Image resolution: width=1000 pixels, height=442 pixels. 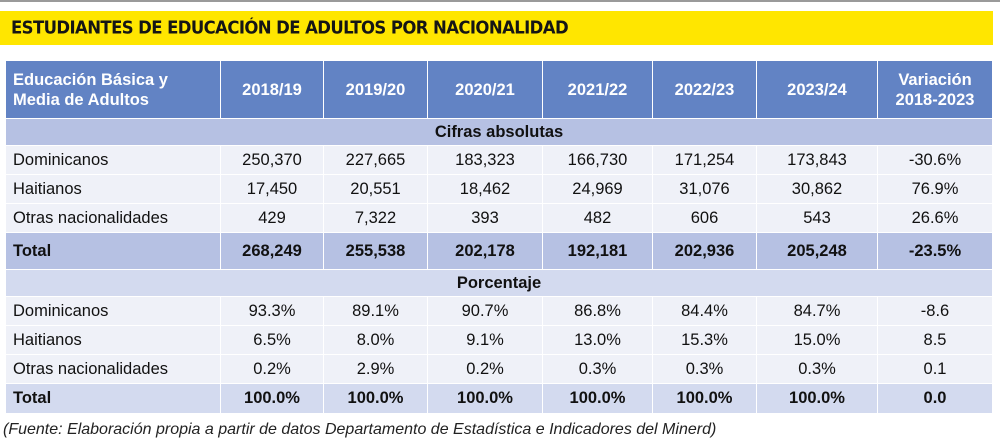 What do you see at coordinates (375, 89) in the screenshot?
I see `header-year: 2019/20` at bounding box center [375, 89].